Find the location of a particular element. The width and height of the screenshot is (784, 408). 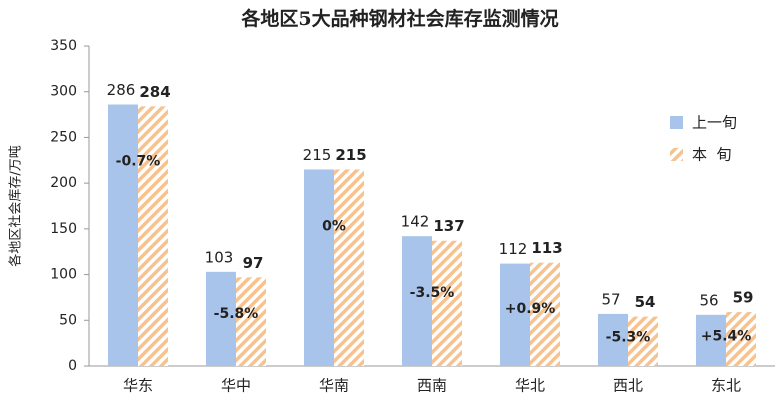

x-tick-label: 华中 is located at coordinates (236, 386).